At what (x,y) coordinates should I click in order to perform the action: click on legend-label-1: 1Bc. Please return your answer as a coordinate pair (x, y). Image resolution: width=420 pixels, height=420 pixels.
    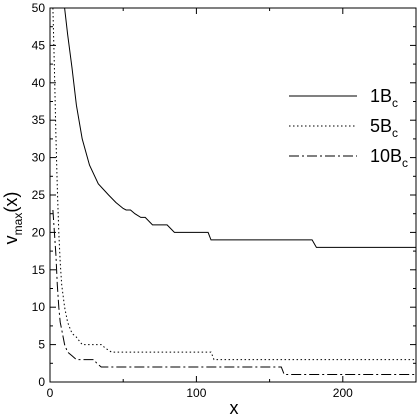
    Looking at the image, I should click on (384, 98).